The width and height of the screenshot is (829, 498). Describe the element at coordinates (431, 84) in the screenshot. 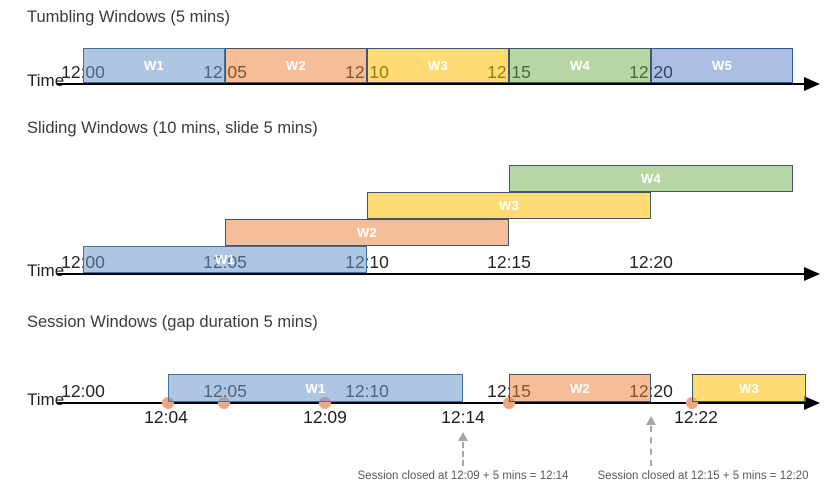

I see `tumbling-windows-timeline` at that location.